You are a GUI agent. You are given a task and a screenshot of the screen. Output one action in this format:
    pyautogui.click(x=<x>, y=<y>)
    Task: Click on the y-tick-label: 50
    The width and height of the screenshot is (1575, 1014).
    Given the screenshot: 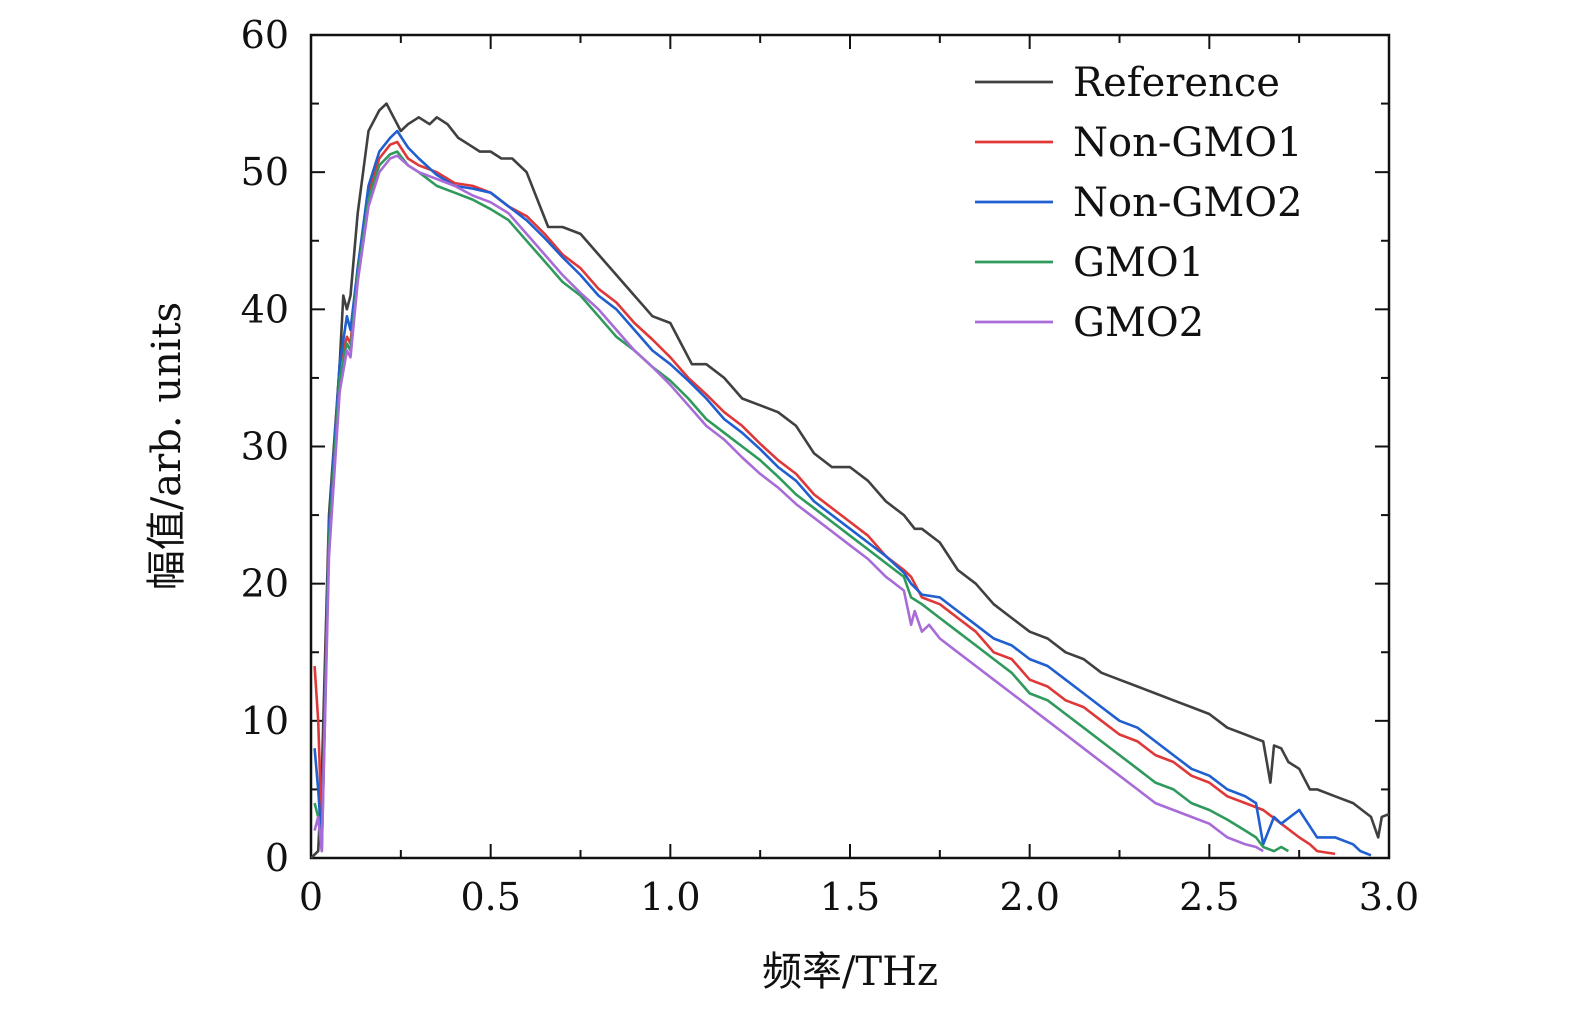 What is the action you would take?
    pyautogui.click(x=265, y=172)
    